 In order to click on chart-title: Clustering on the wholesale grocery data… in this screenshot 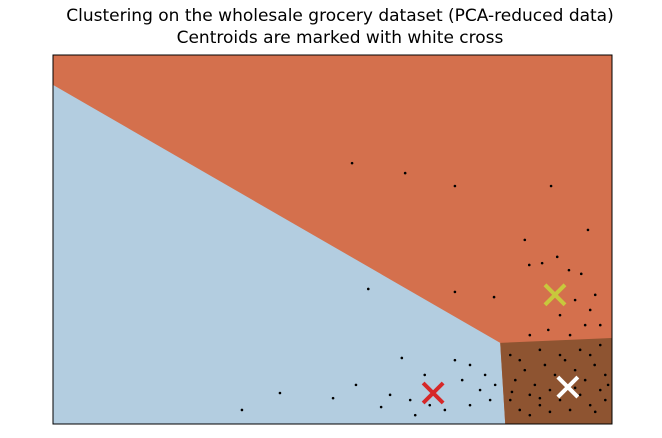, I will do `click(340, 16)`.